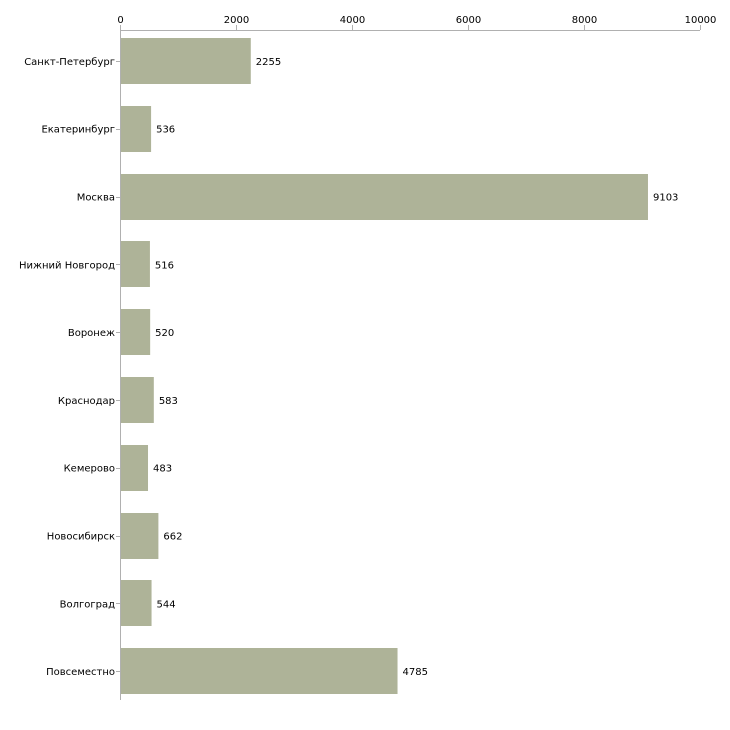 Image resolution: width=730 pixels, height=730 pixels. What do you see at coordinates (352, 20) in the screenshot?
I see `x-tick-label: 4000` at bounding box center [352, 20].